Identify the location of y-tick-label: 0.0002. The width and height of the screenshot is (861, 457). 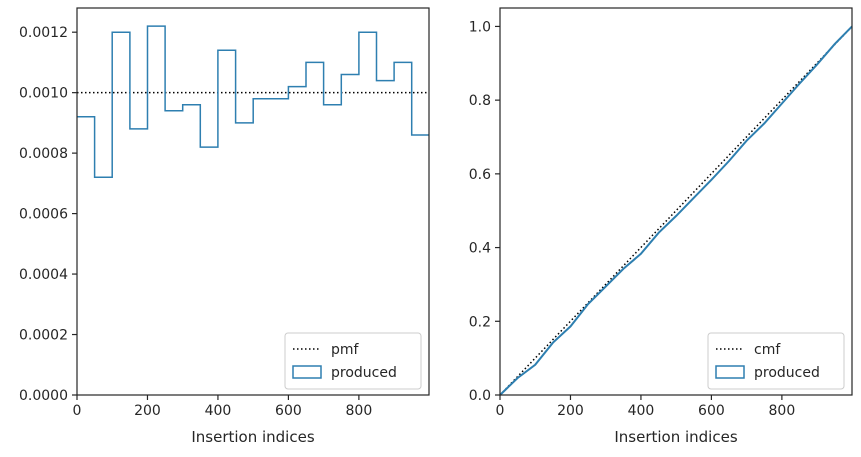
(43, 336).